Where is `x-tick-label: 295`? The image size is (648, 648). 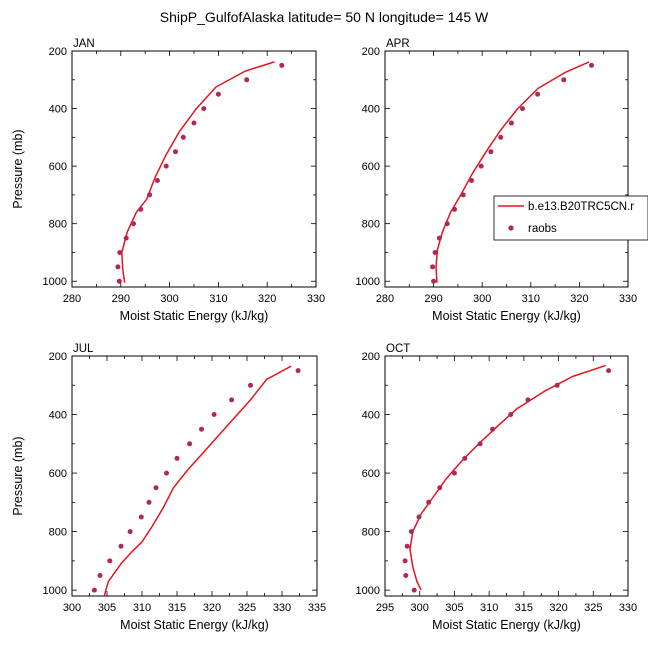
x-tick-label: 295 is located at coordinates (385, 608).